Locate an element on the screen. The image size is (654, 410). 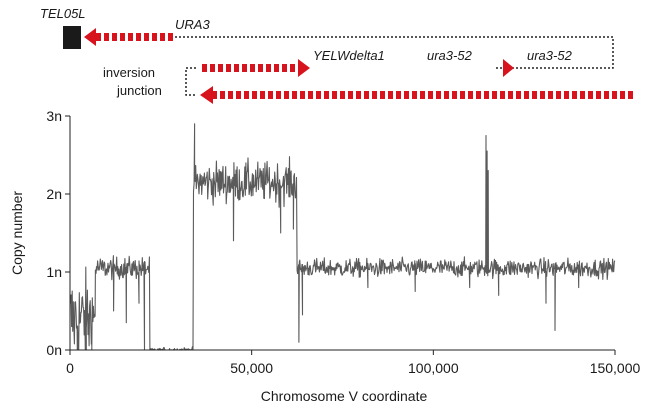
x-tick-label: 100,000 is located at coordinates (433, 368).